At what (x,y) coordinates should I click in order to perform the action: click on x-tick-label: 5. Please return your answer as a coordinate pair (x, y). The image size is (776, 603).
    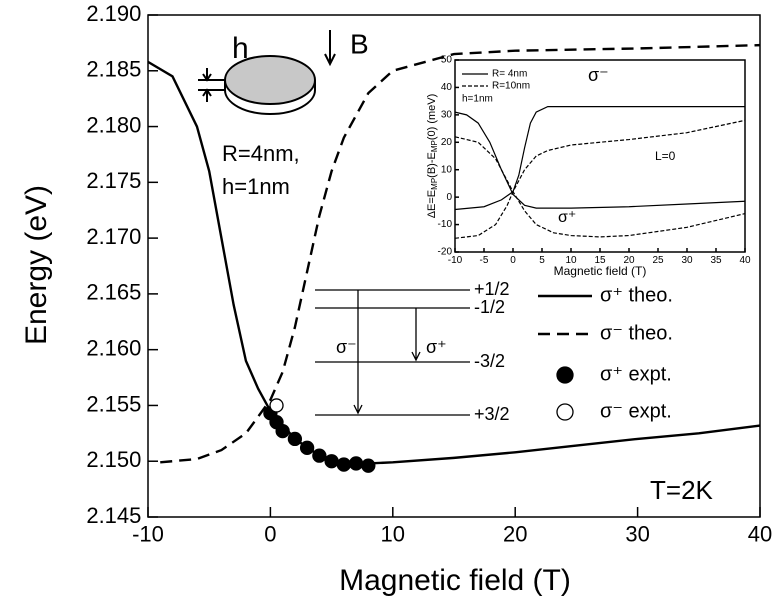
    Looking at the image, I should click on (542, 260).